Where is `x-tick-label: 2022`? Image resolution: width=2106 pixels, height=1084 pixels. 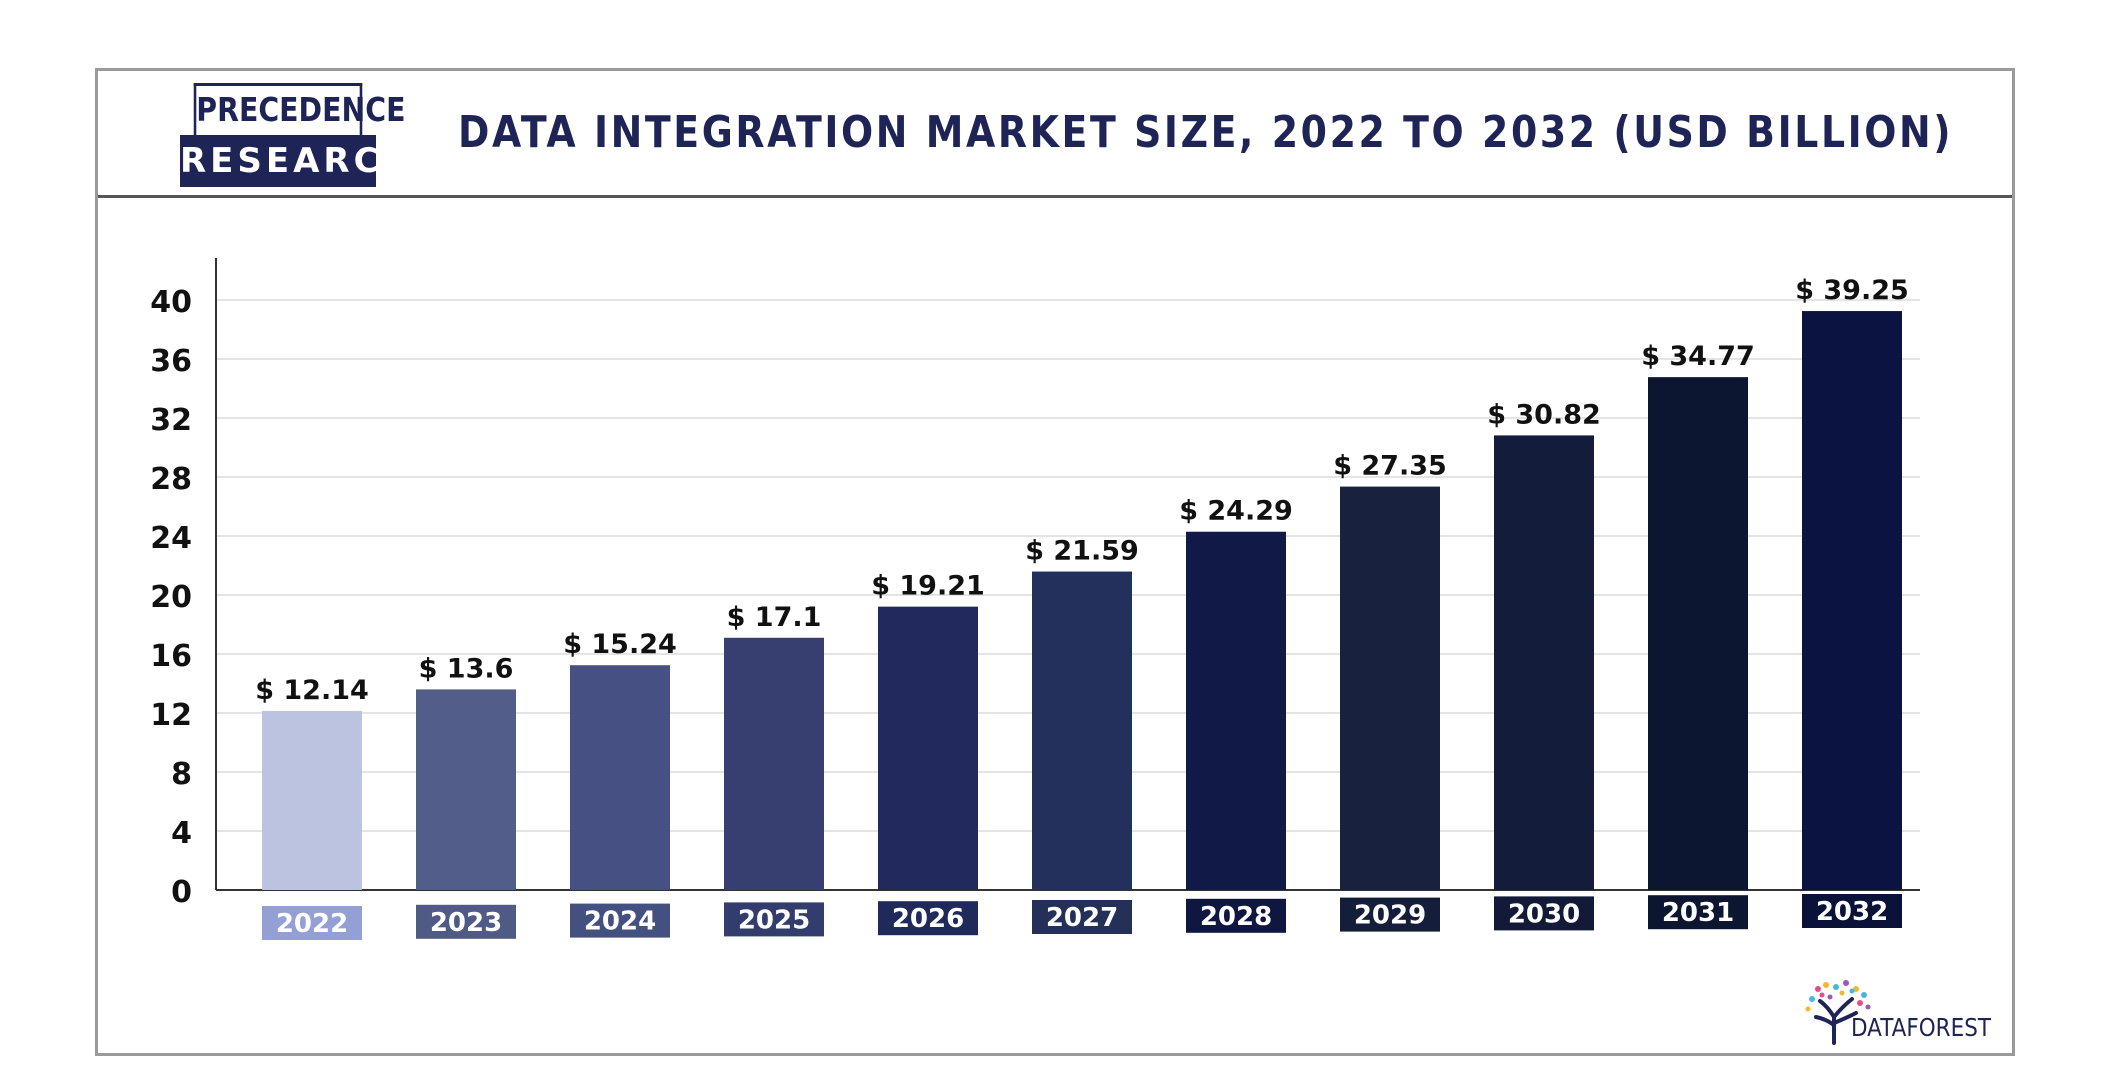
x-tick-label: 2022 is located at coordinates (312, 924).